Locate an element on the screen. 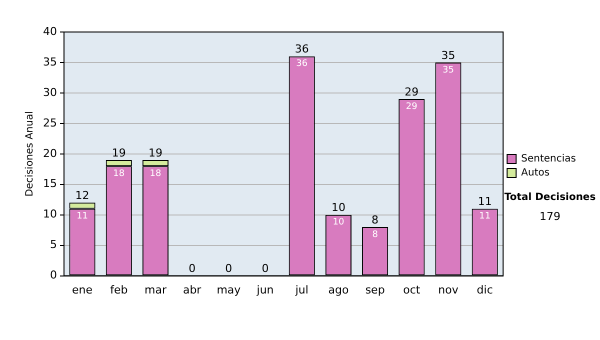 This screenshot has height=340, width=600. x-tick-label: feb is located at coordinates (119, 289).